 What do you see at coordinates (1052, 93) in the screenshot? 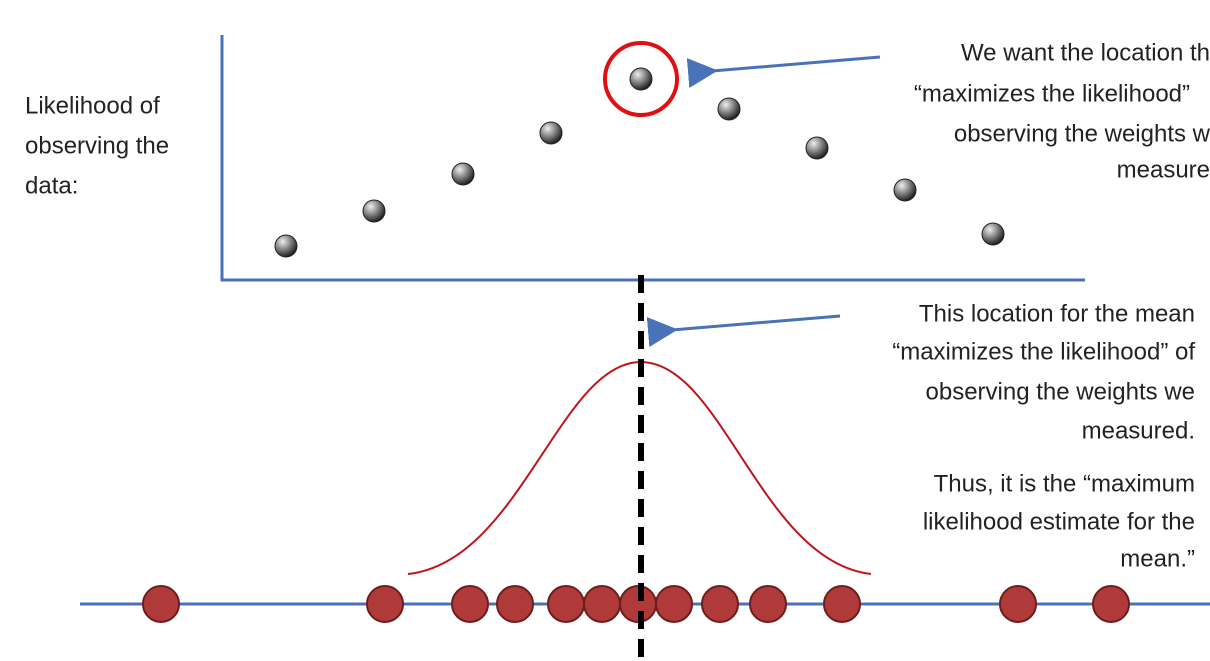
I see `note: “maximizes the likelihood”` at bounding box center [1052, 93].